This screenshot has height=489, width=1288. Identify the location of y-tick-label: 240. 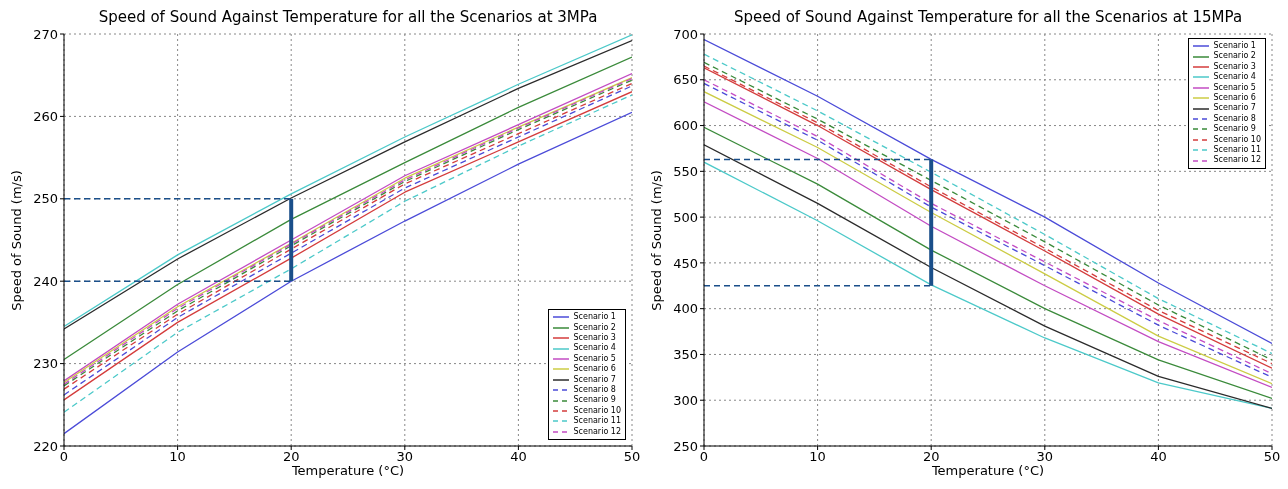
(45, 281).